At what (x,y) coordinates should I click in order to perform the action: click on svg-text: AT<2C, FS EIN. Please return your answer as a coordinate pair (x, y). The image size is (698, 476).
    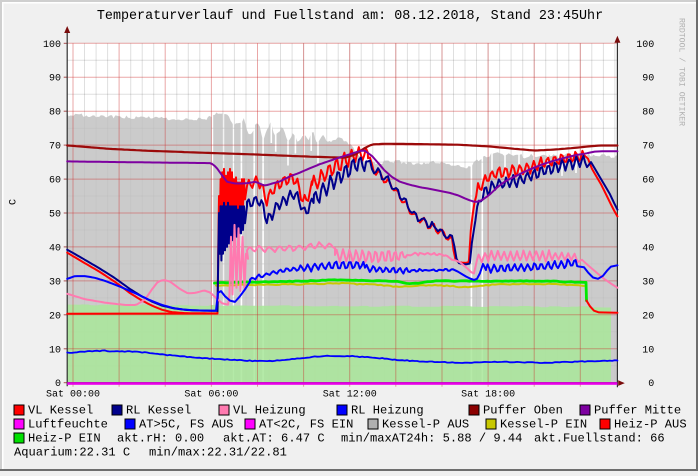
    Looking at the image, I should click on (306, 425).